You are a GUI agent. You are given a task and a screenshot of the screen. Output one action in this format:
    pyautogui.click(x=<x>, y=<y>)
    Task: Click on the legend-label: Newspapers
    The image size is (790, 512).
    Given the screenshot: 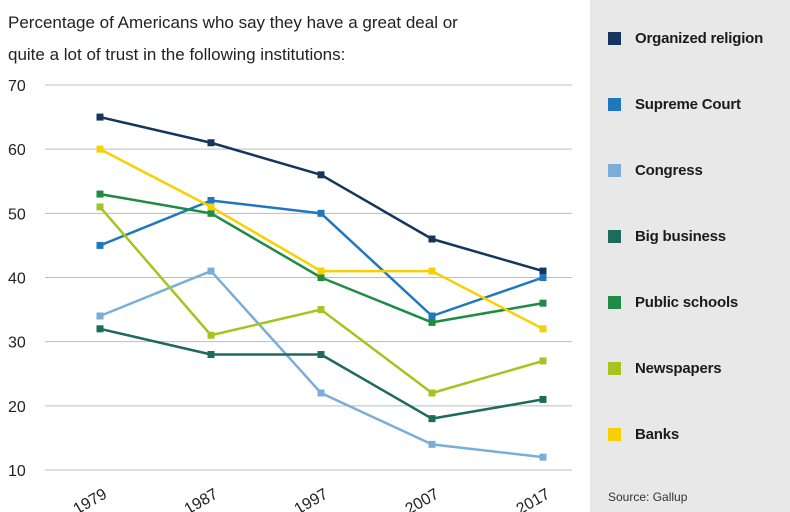 What is the action you would take?
    pyautogui.click(x=678, y=368)
    